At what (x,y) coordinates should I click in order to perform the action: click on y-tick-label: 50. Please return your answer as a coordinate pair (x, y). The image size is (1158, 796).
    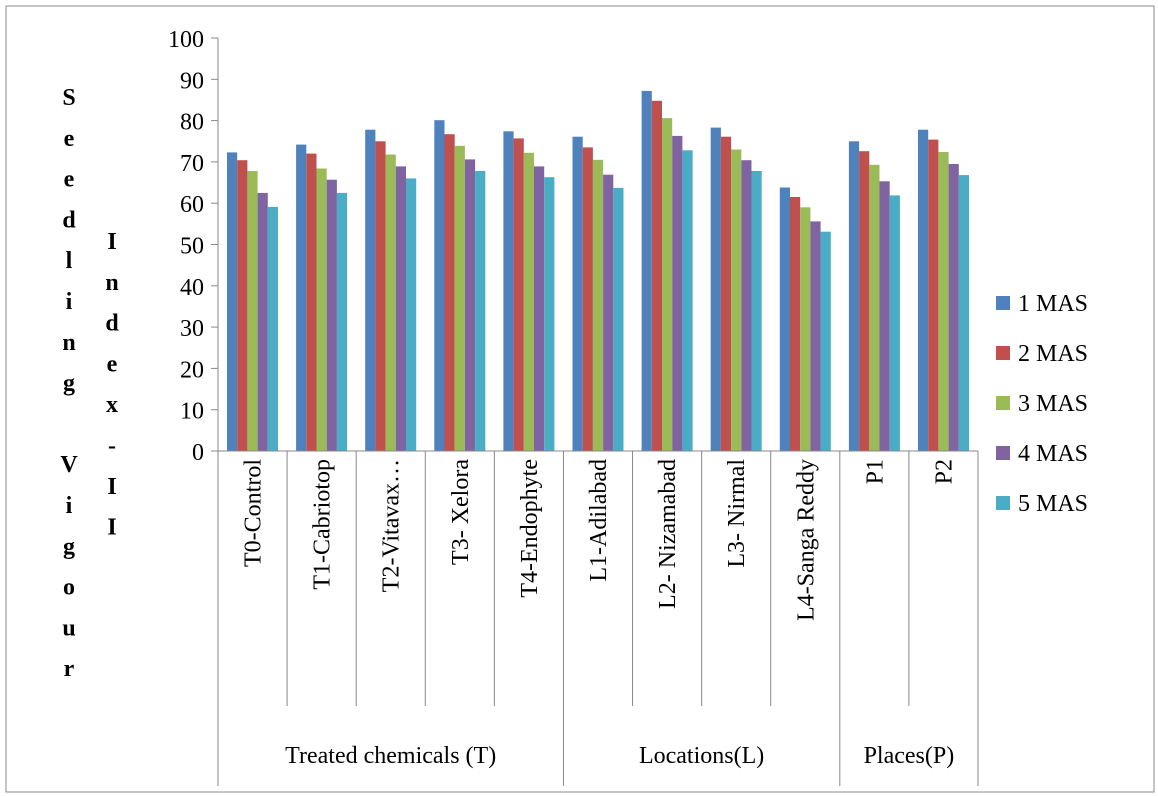
    Looking at the image, I should click on (192, 247).